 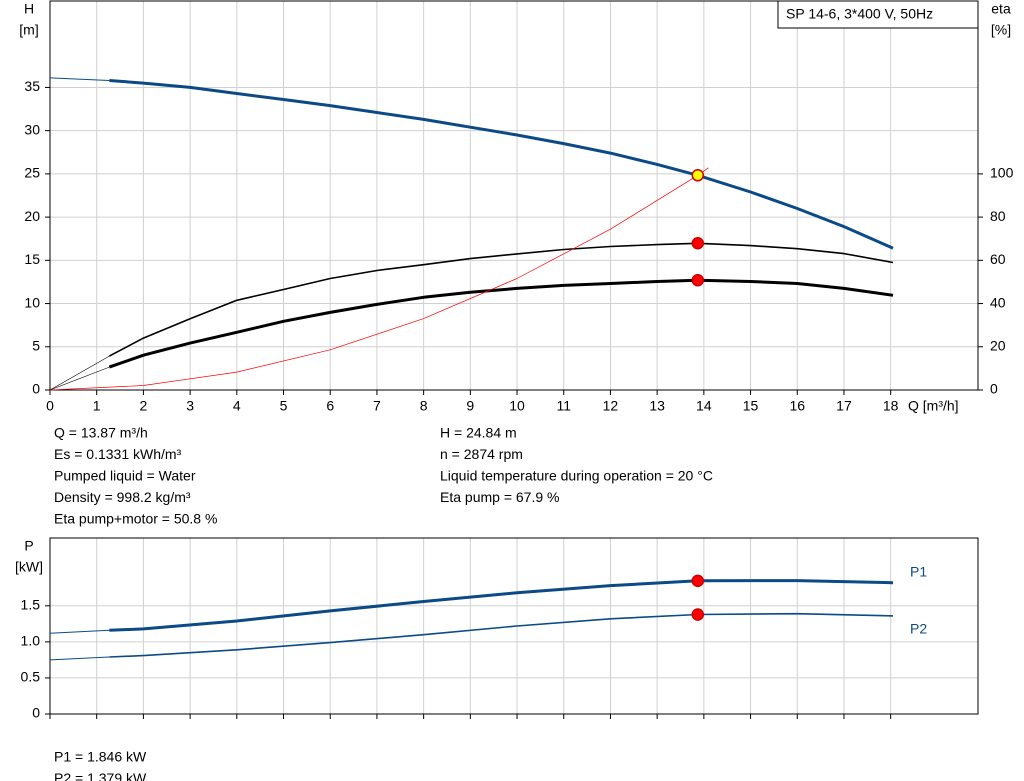 I want to click on y-tick-label: 20, so click(x=32, y=216).